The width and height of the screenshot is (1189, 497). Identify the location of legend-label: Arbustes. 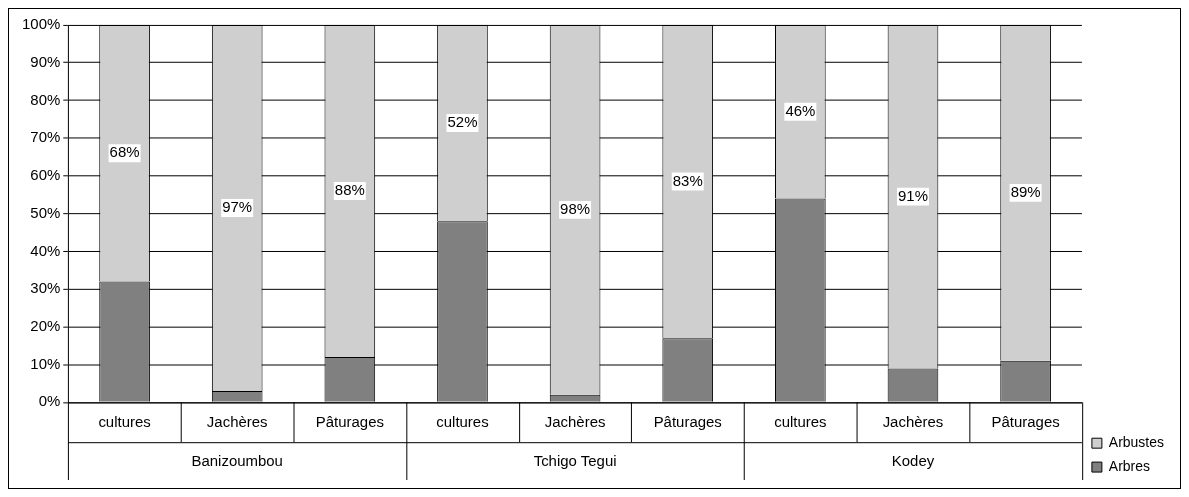
(1136, 442).